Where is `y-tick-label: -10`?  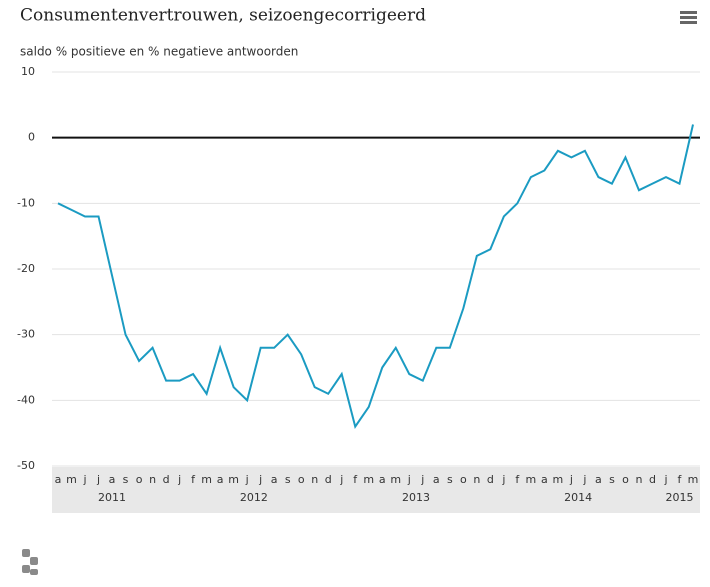 y-tick-label: -10 is located at coordinates (26, 202).